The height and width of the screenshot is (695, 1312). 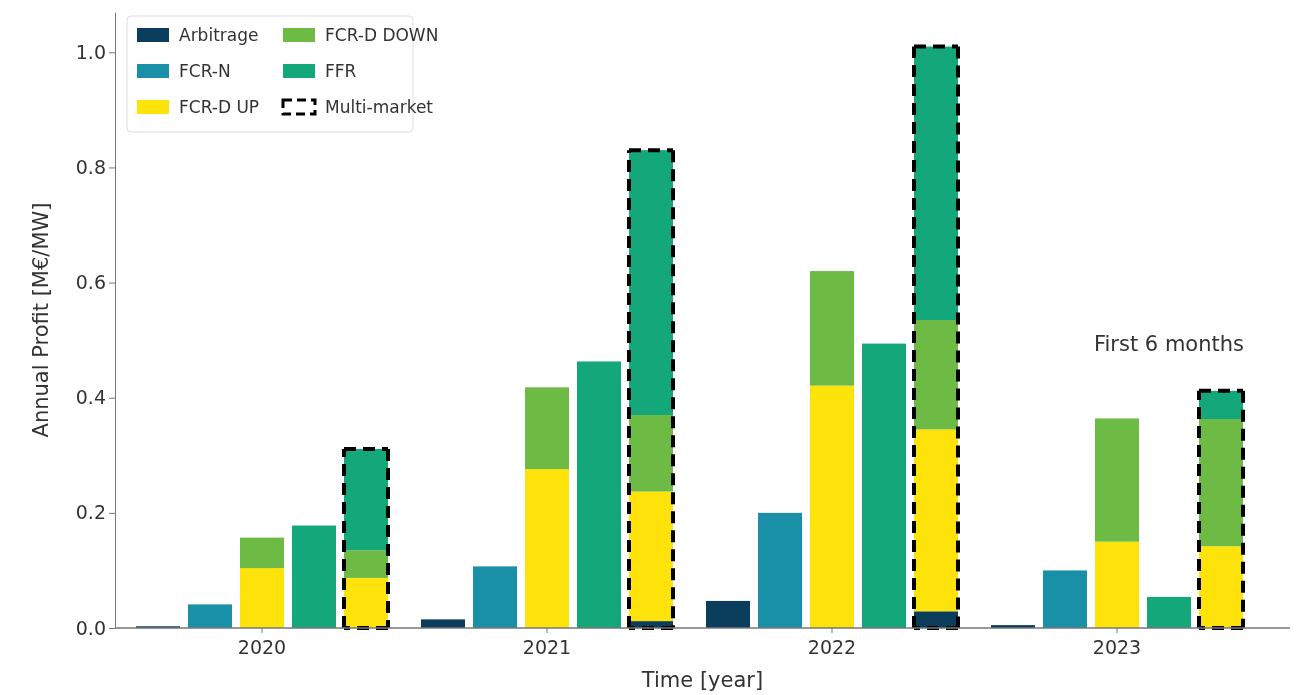 What do you see at coordinates (341, 71) in the screenshot?
I see `legend-label: FFR` at bounding box center [341, 71].